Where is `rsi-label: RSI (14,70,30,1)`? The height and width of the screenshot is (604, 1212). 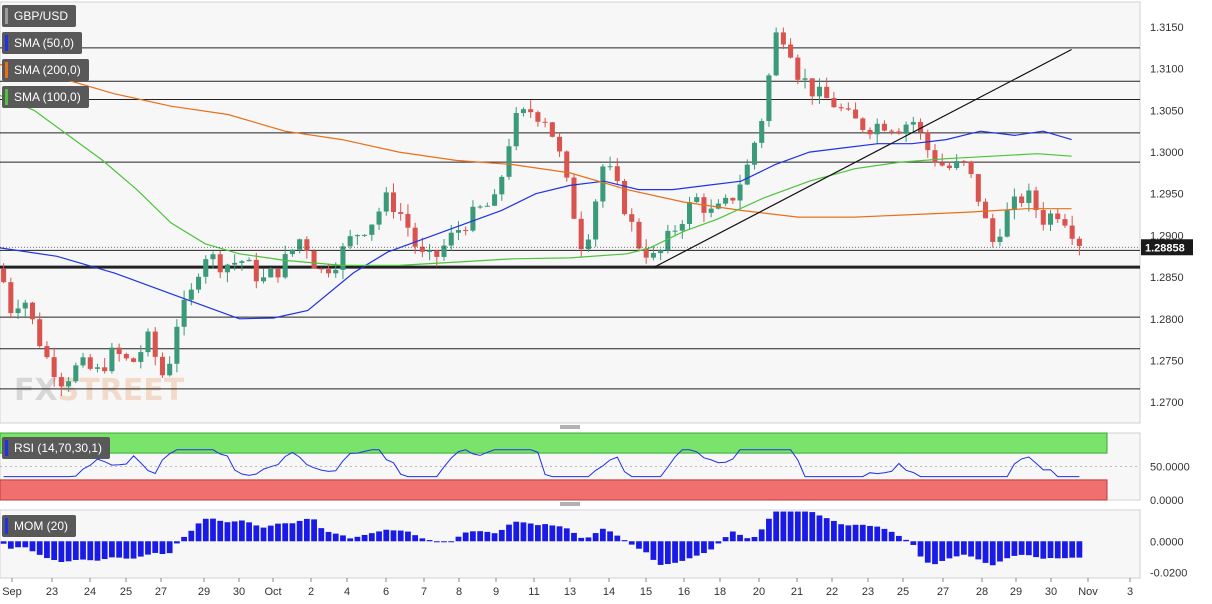
rsi-label: RSI (14,70,30,1) is located at coordinates (56, 448).